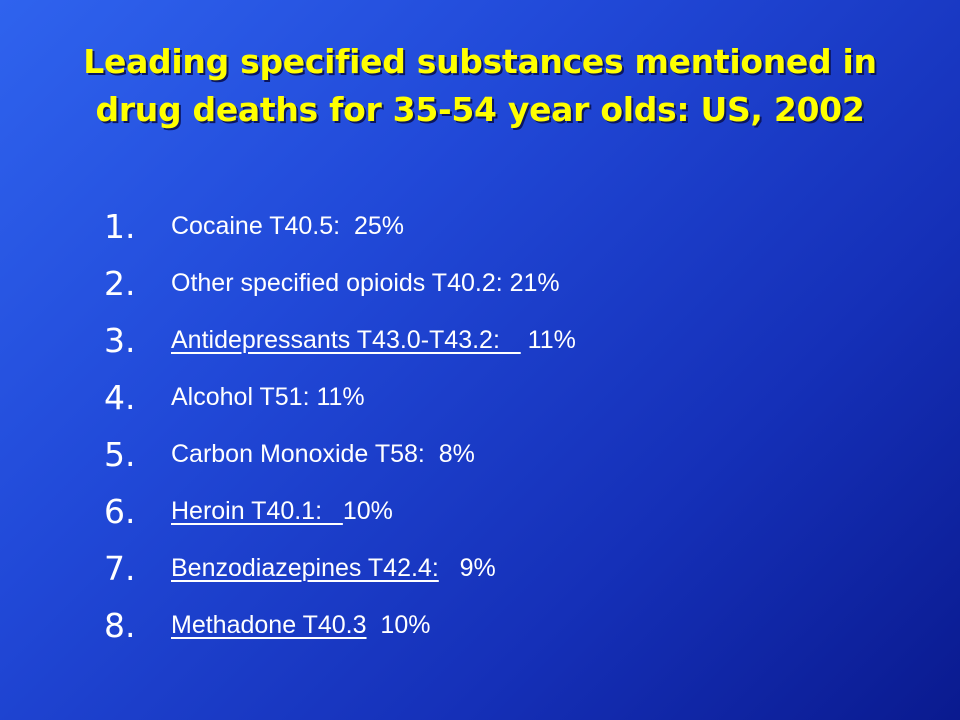 This screenshot has height=720, width=960. I want to click on list-item-text: Methadone T40.3 10%, so click(300, 625).